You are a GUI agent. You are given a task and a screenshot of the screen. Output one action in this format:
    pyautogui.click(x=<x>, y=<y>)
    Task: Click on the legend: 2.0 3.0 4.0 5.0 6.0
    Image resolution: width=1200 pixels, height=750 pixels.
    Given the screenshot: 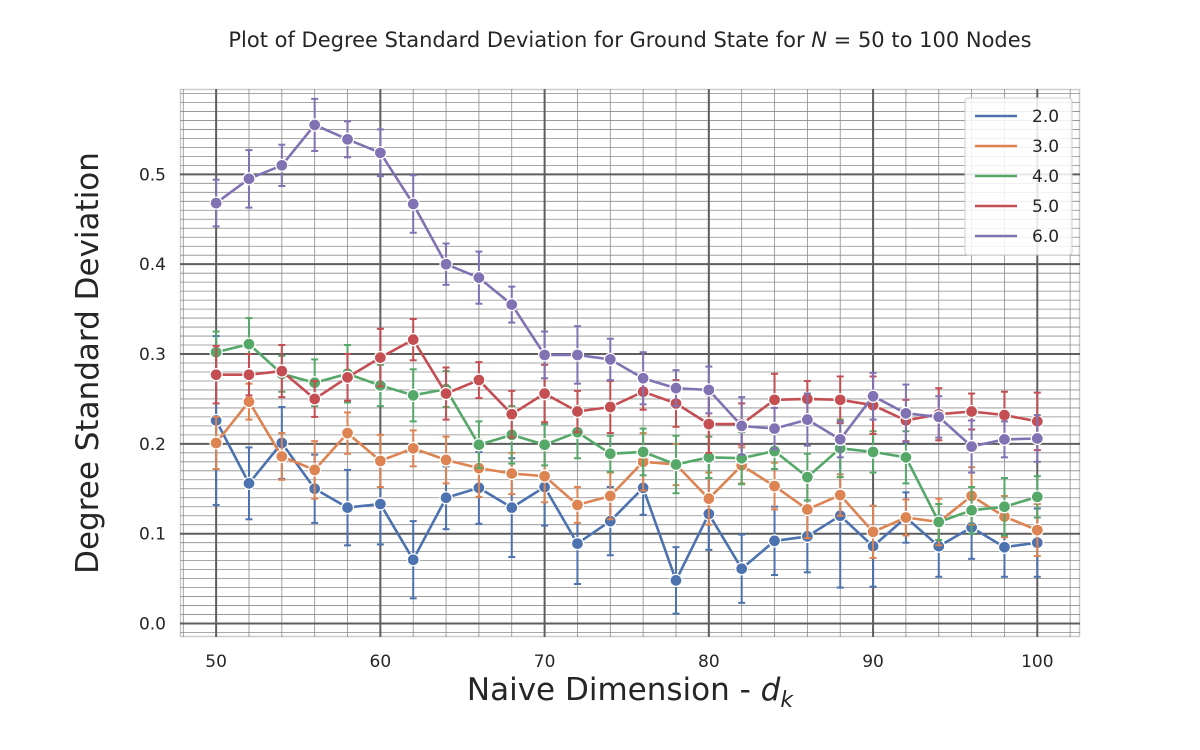 What is the action you would take?
    pyautogui.click(x=1018, y=176)
    